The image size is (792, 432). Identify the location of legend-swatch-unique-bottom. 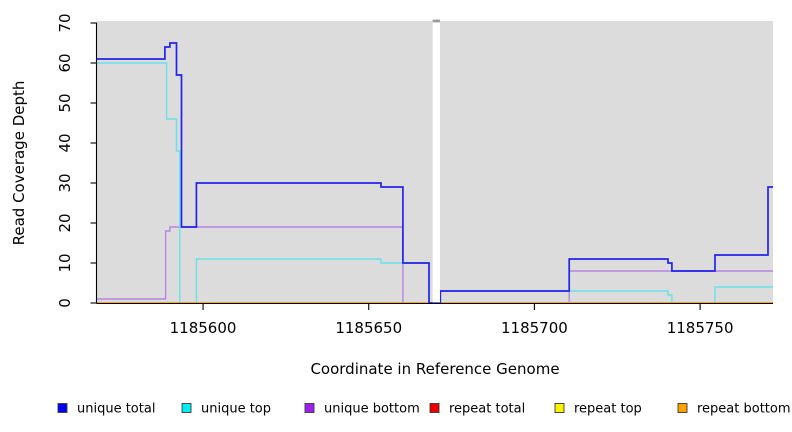
(309, 408).